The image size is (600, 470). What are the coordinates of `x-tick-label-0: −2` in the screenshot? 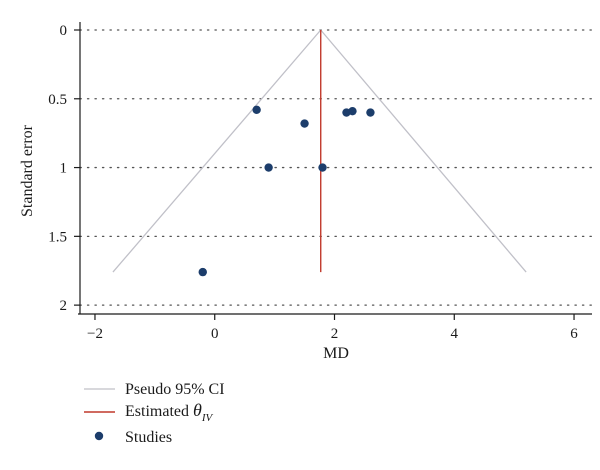 It's located at (95, 334).